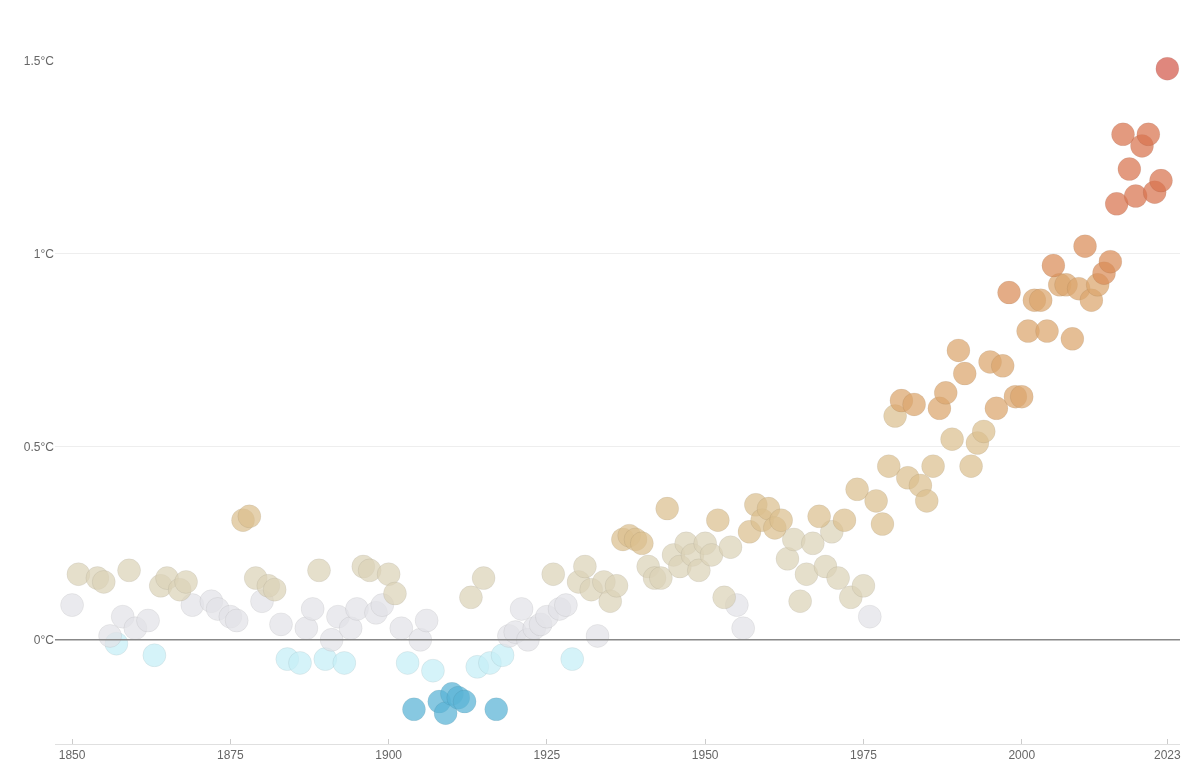 The height and width of the screenshot is (778, 1195). I want to click on x-tick-label: 1975, so click(864, 755).